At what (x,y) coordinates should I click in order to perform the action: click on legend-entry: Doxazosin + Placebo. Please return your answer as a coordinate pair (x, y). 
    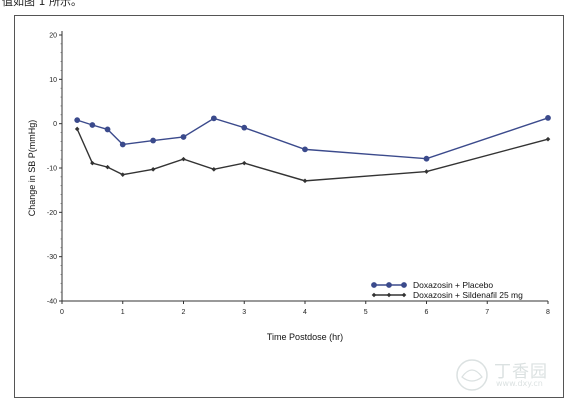
    Looking at the image, I should click on (432, 285).